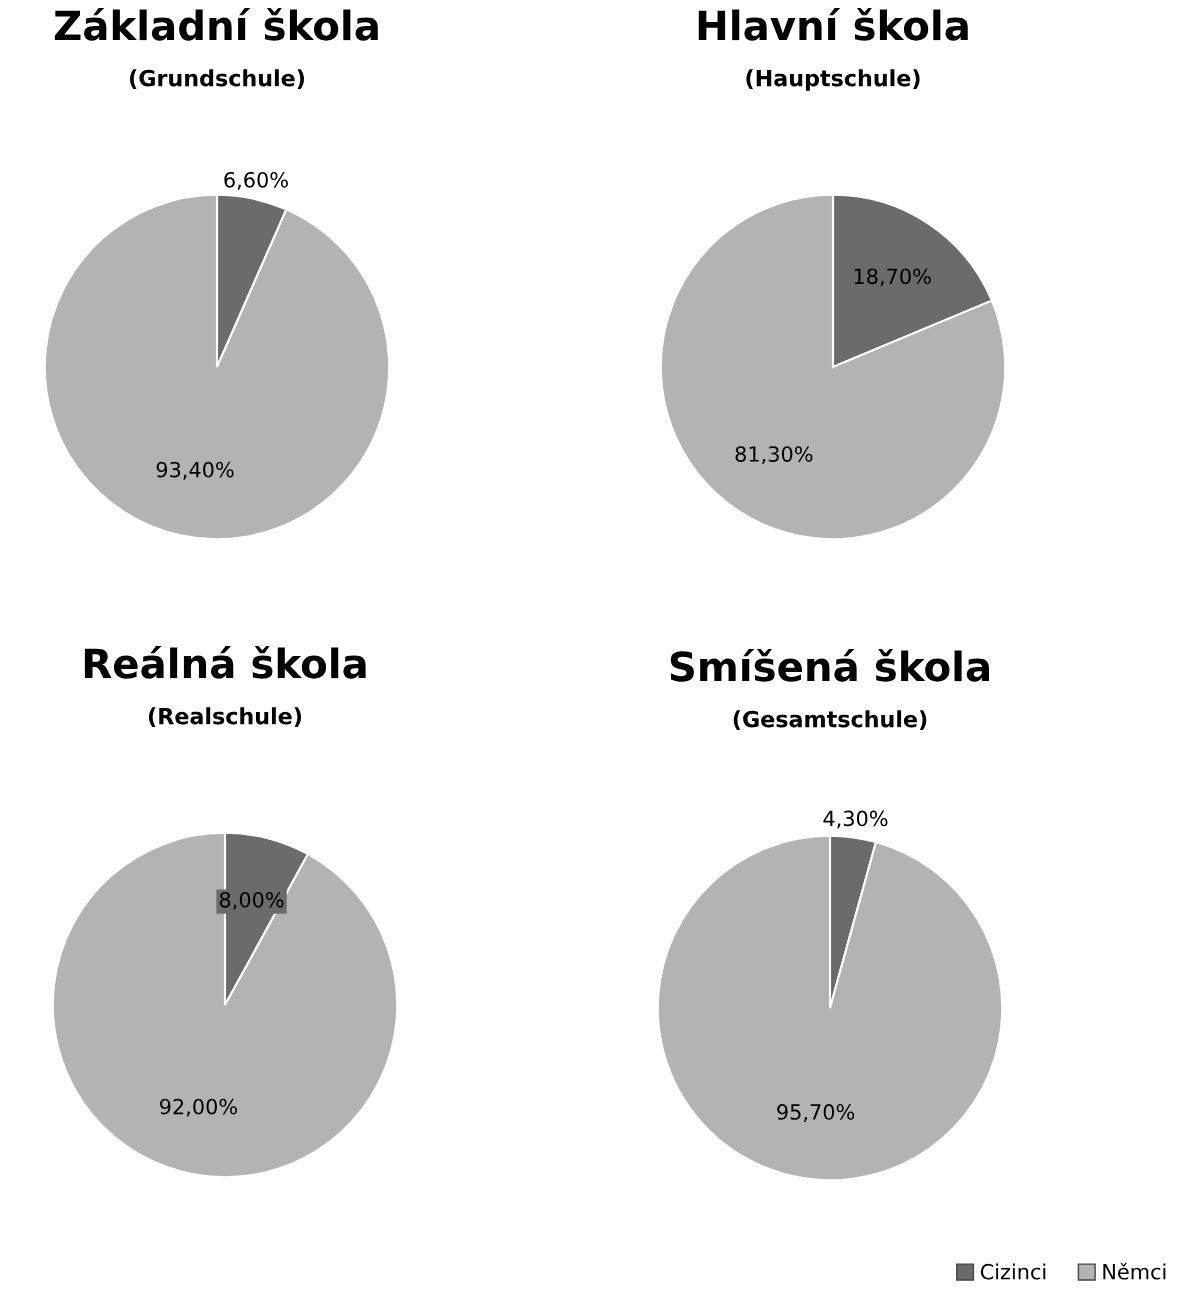 The height and width of the screenshot is (1305, 1192). I want to click on data-label: 95,70%, so click(816, 1113).